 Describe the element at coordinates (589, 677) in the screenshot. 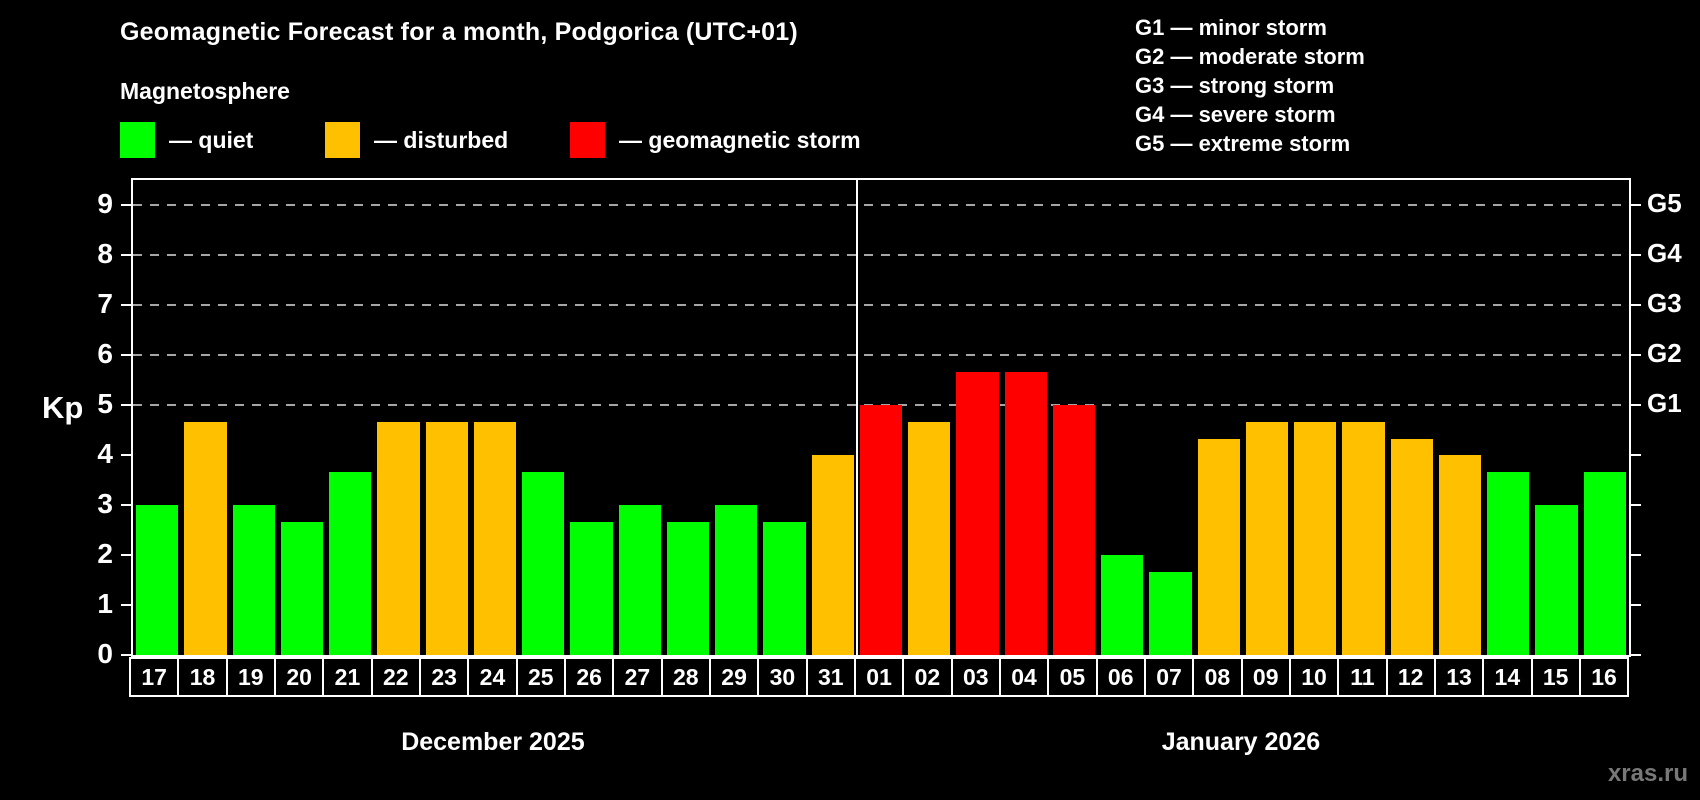

I see `day-label-dec-26: 26` at that location.